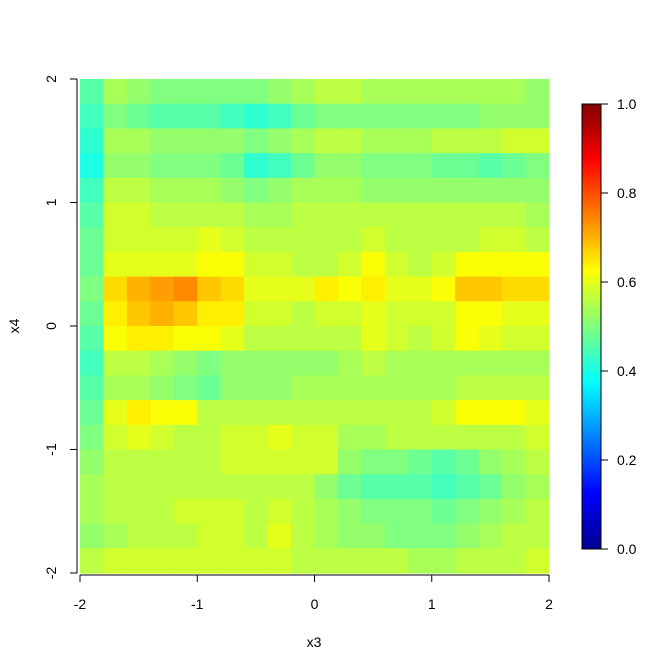 This screenshot has width=672, height=672. I want to click on y-tick-label: 0, so click(51, 326).